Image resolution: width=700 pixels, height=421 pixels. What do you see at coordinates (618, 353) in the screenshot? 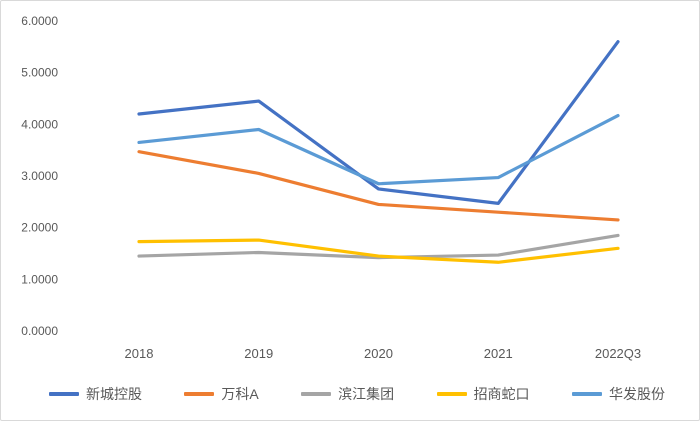
I see `x-axis-tick-label: 2022Q3` at bounding box center [618, 353].